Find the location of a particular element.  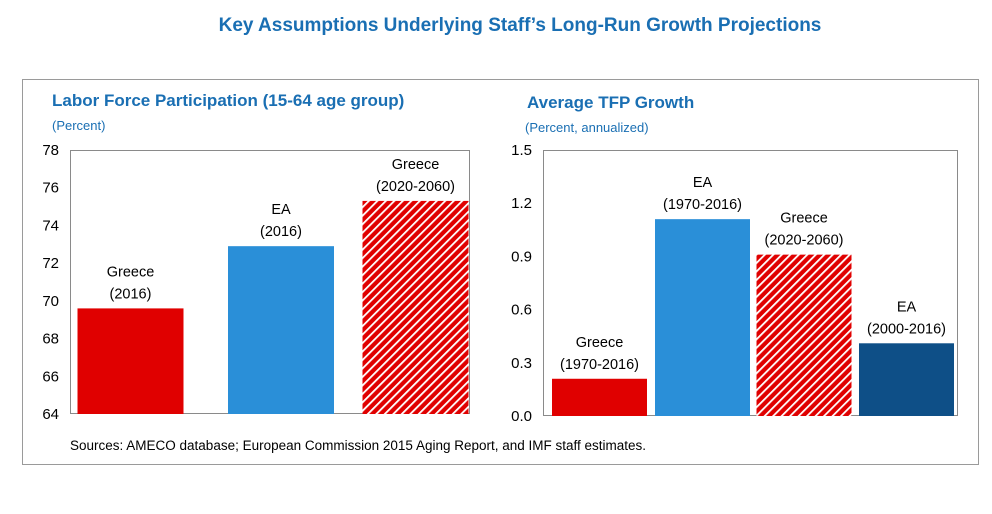

y-tick-label: 0.3 is located at coordinates (521, 363).